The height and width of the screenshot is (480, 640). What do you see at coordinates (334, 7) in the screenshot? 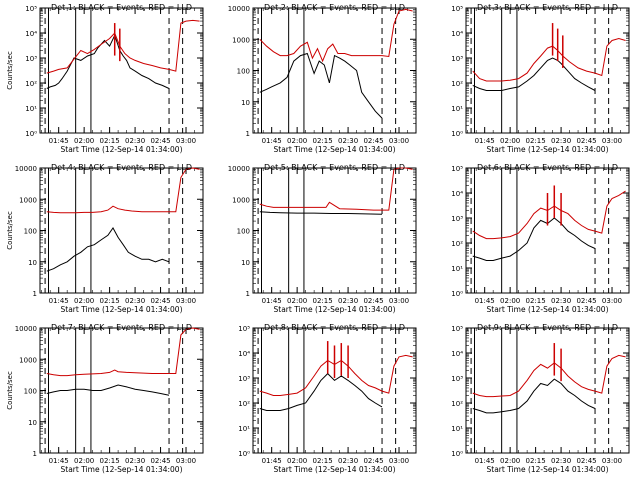
I see `chart-title: Det 2: BLACK = Events, RED = LLD` at bounding box center [334, 7].